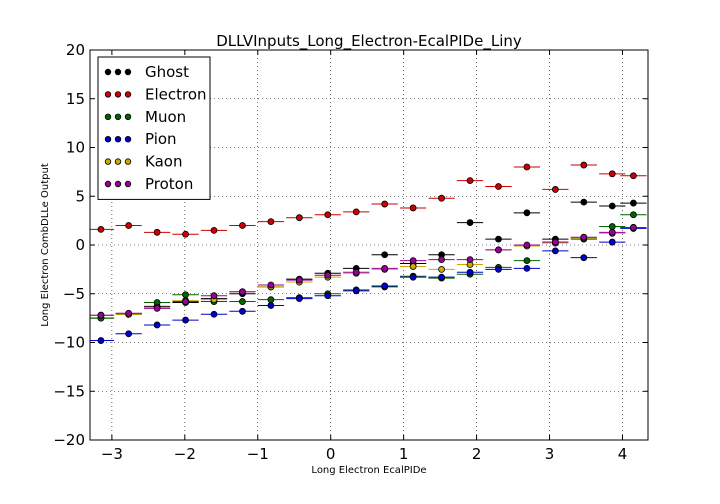  I want to click on legend-label-ghost: Ghost, so click(167, 72).